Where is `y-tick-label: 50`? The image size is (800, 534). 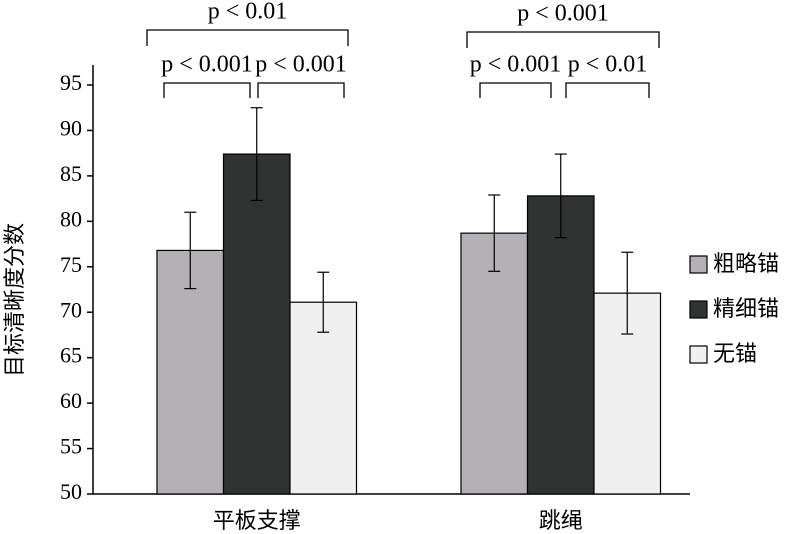 y-tick-label: 50 is located at coordinates (71, 491).